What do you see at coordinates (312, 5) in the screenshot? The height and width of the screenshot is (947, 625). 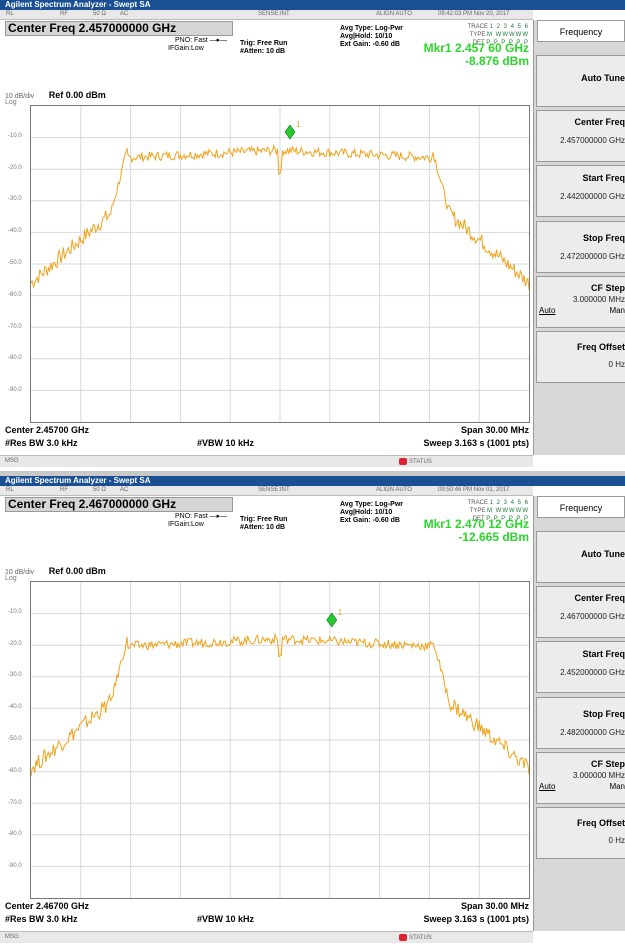 I see `window-title: Agilent Spectrum Analyzer - Swept SA` at bounding box center [312, 5].